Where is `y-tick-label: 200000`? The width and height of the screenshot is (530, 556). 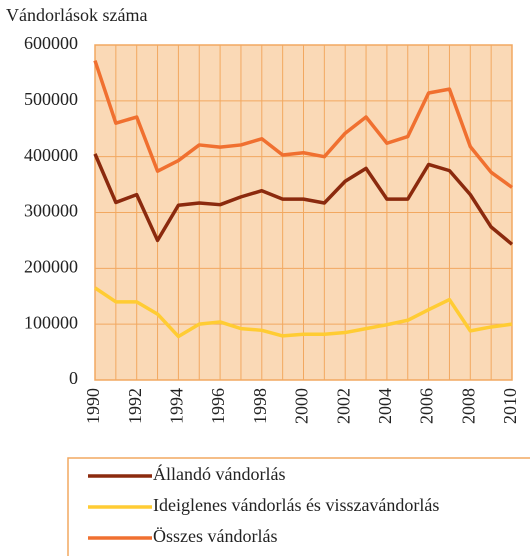 y-tick-label: 200000 is located at coordinates (51, 266).